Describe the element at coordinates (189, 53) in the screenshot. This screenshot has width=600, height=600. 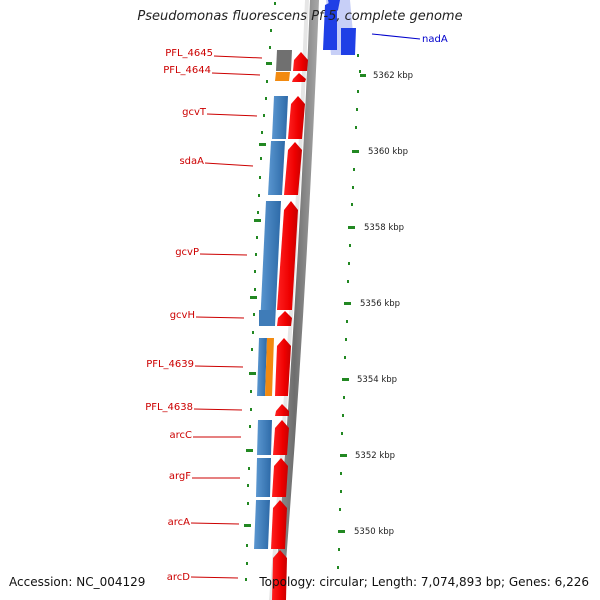
I see `gene-label-pfl4645: PFL_4645` at that location.